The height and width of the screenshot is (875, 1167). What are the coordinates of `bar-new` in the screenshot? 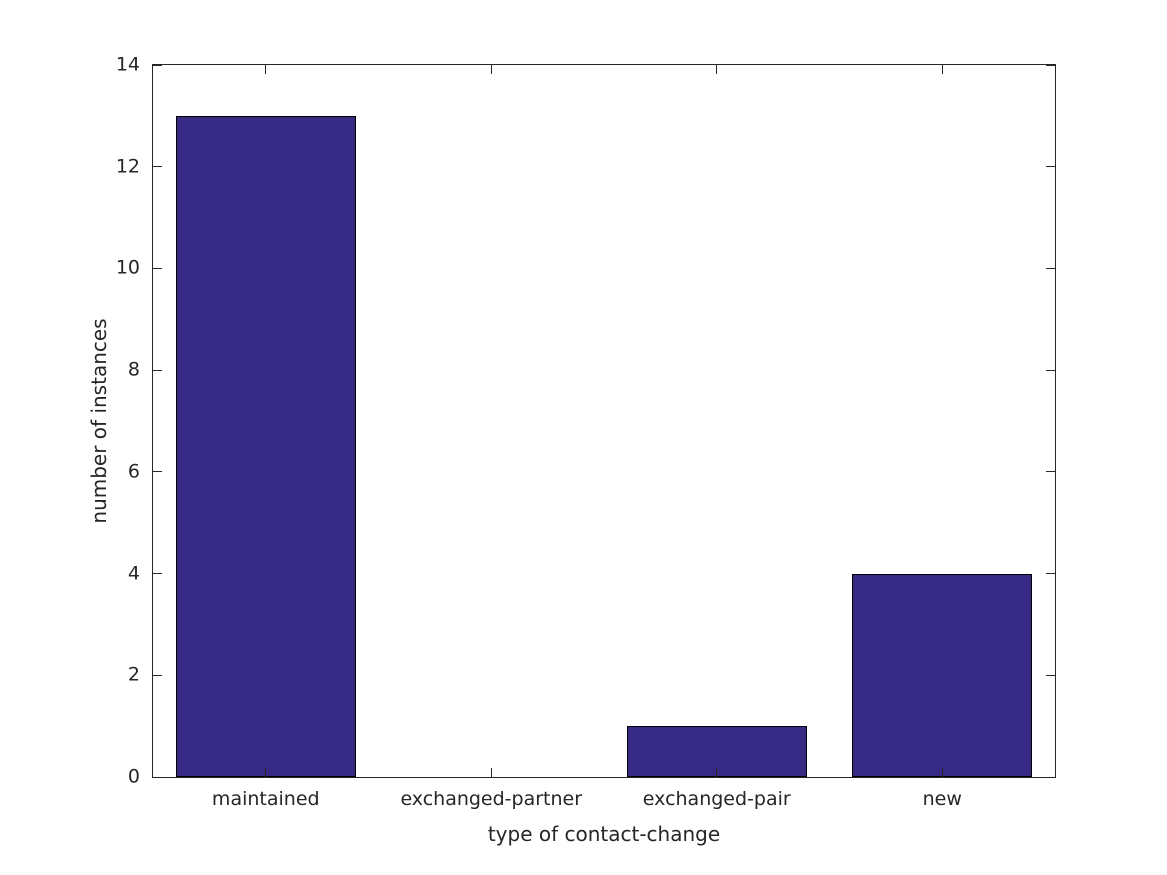 It's located at (942, 675).